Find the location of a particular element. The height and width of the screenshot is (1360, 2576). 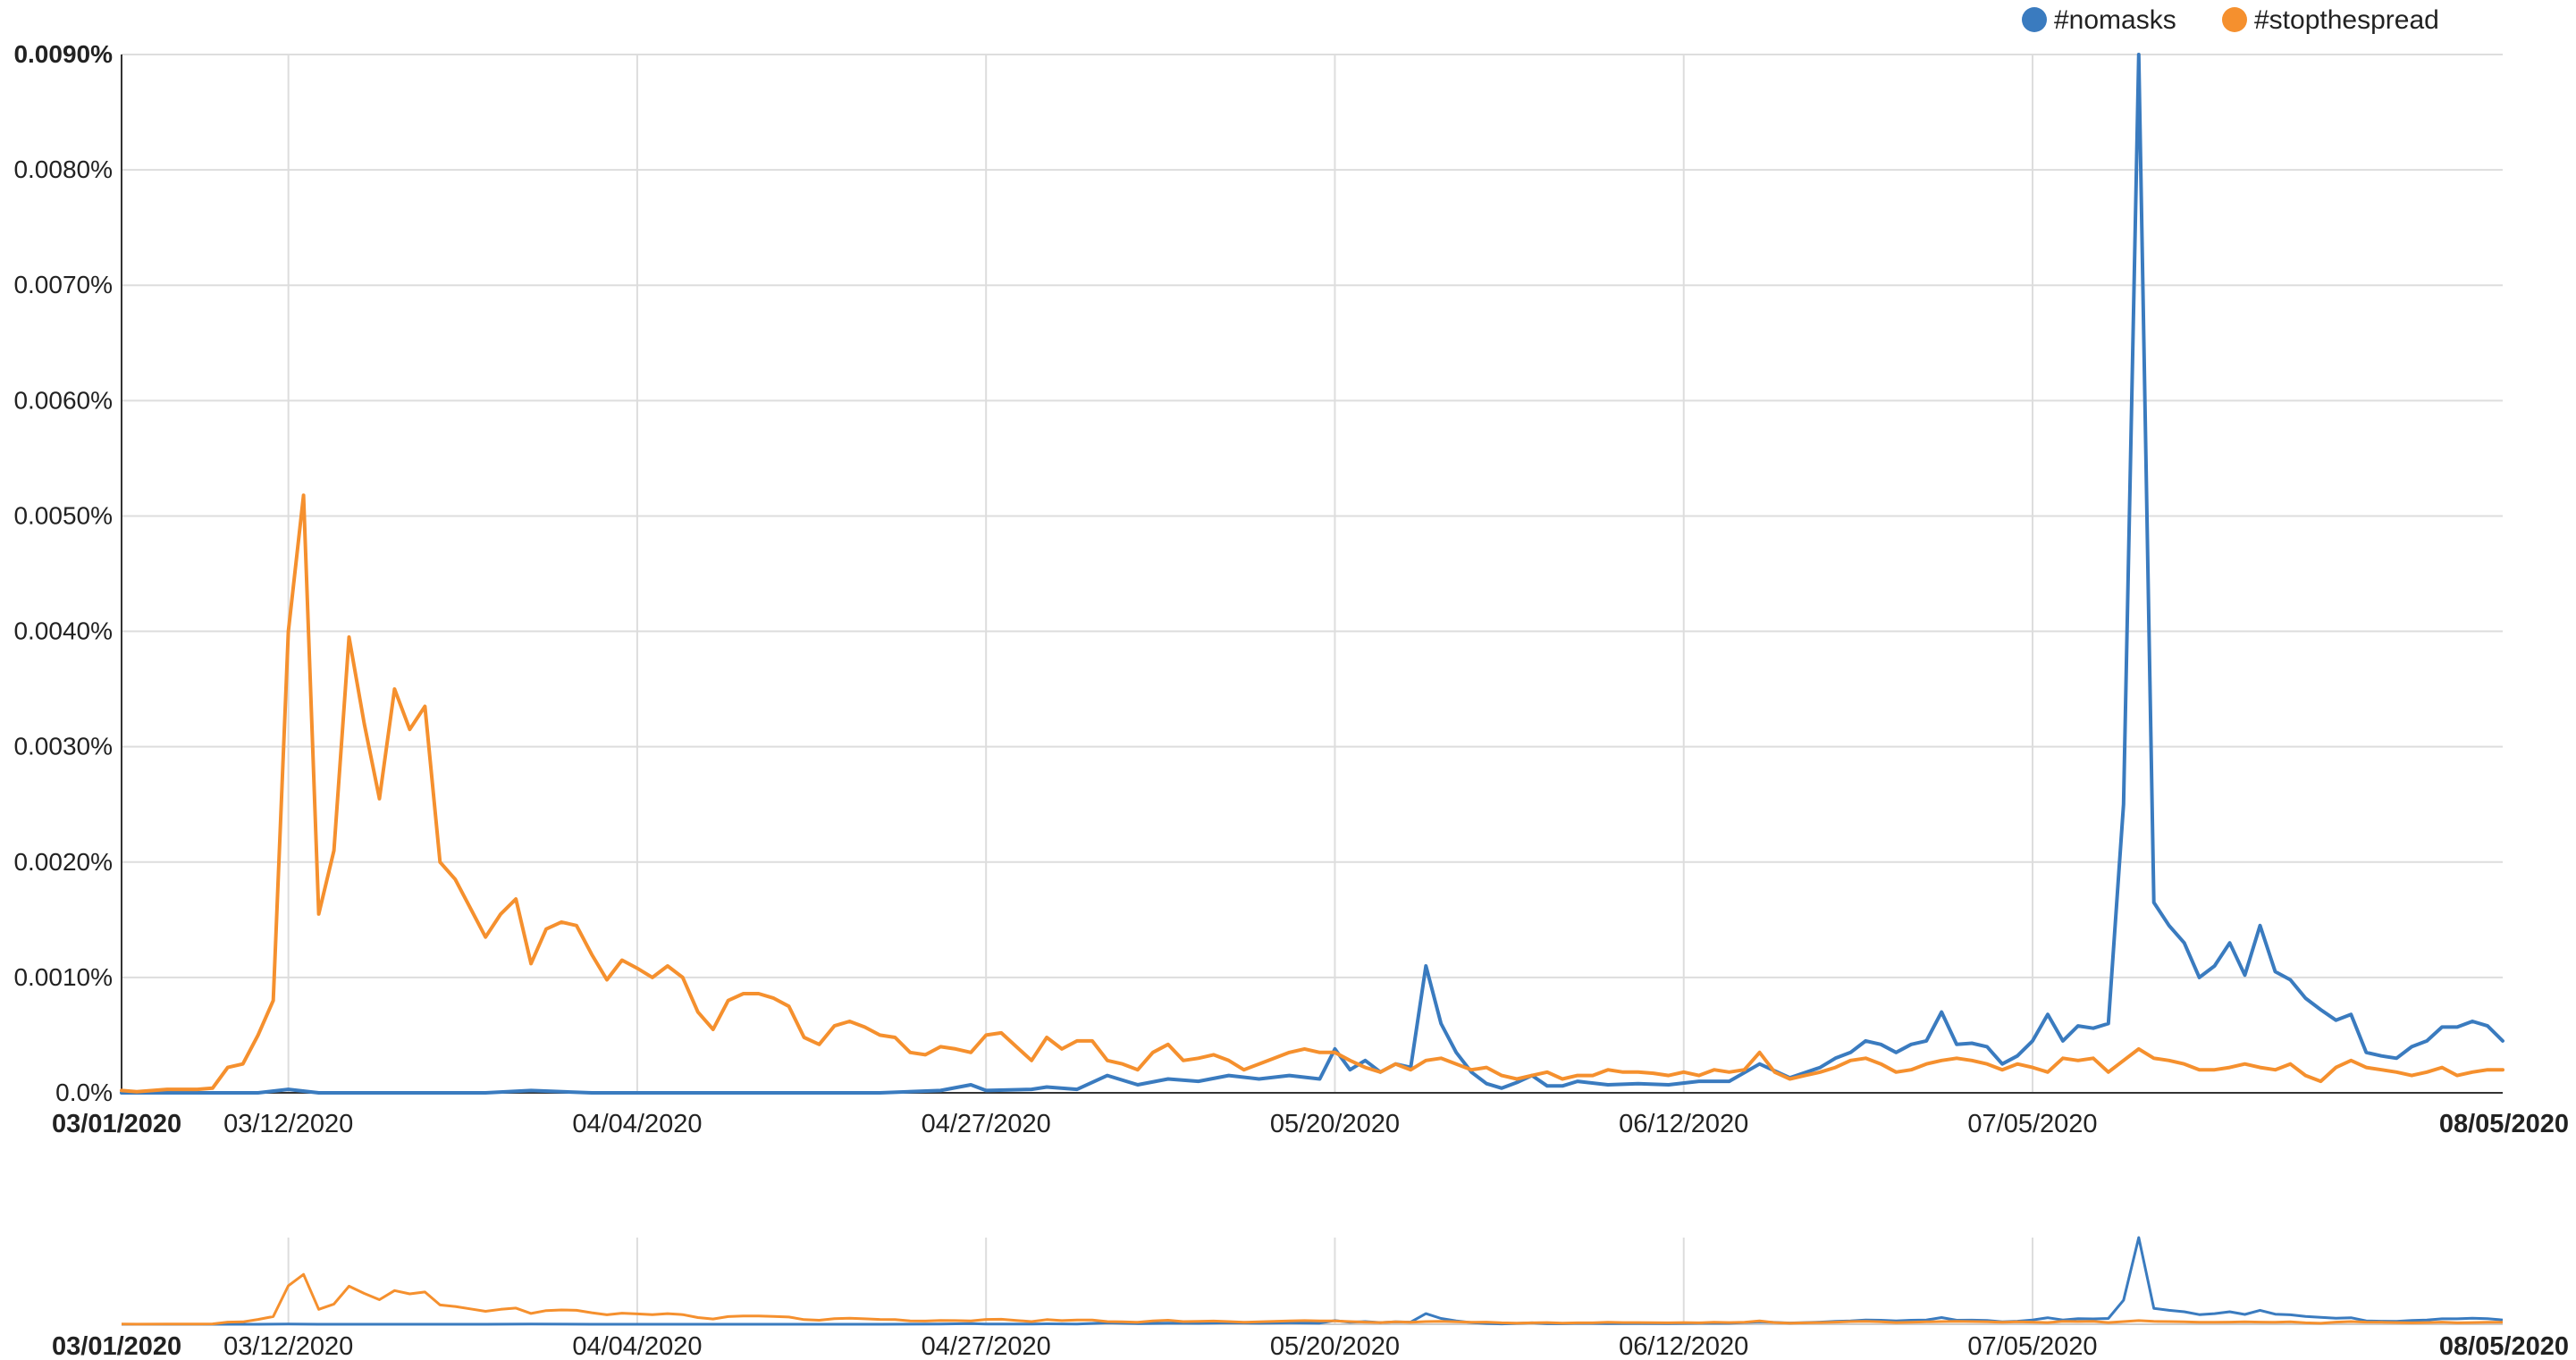

y-tick-label: 0.0040% is located at coordinates (63, 631).